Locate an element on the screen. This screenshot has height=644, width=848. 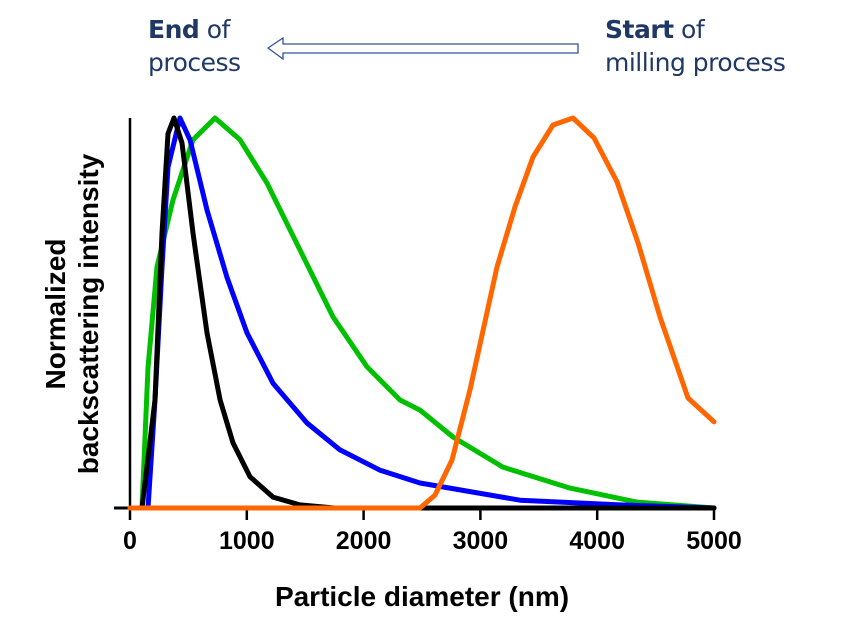
x-tick-label: 1000 is located at coordinates (247, 541).